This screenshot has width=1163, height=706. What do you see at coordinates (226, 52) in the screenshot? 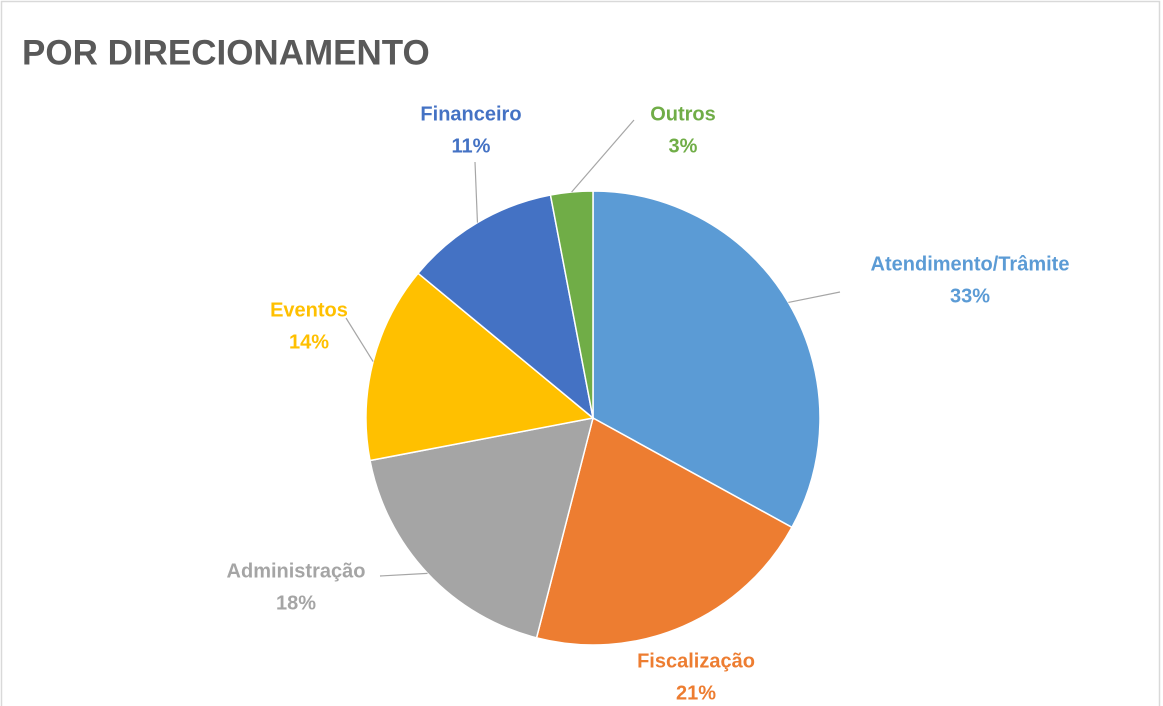
I see `chart-title: POR DIRECIONAMENTO` at bounding box center [226, 52].